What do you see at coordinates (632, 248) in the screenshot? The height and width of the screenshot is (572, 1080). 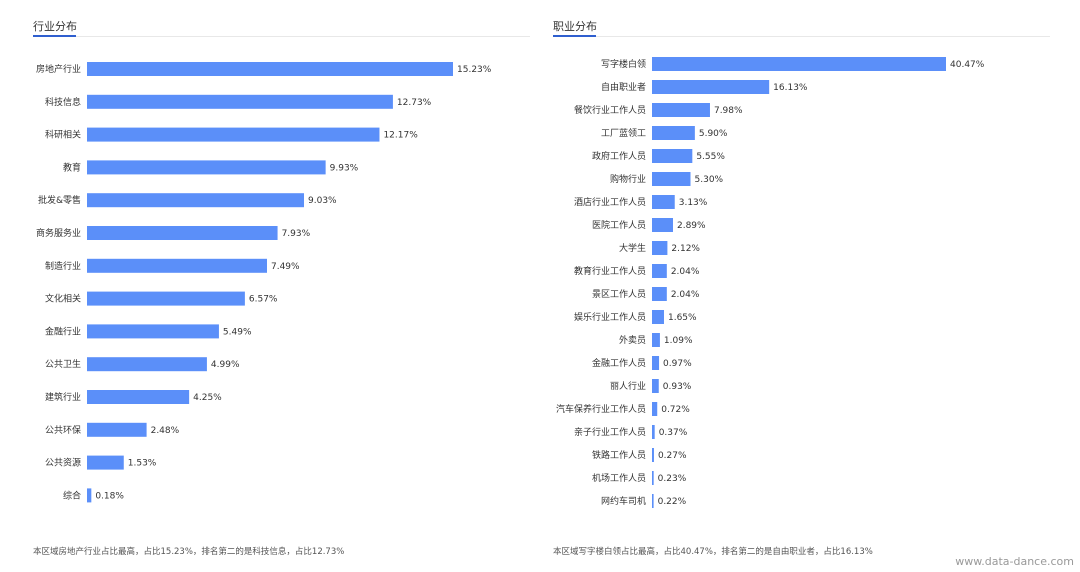 I see `category-label: 大学生` at bounding box center [632, 248].